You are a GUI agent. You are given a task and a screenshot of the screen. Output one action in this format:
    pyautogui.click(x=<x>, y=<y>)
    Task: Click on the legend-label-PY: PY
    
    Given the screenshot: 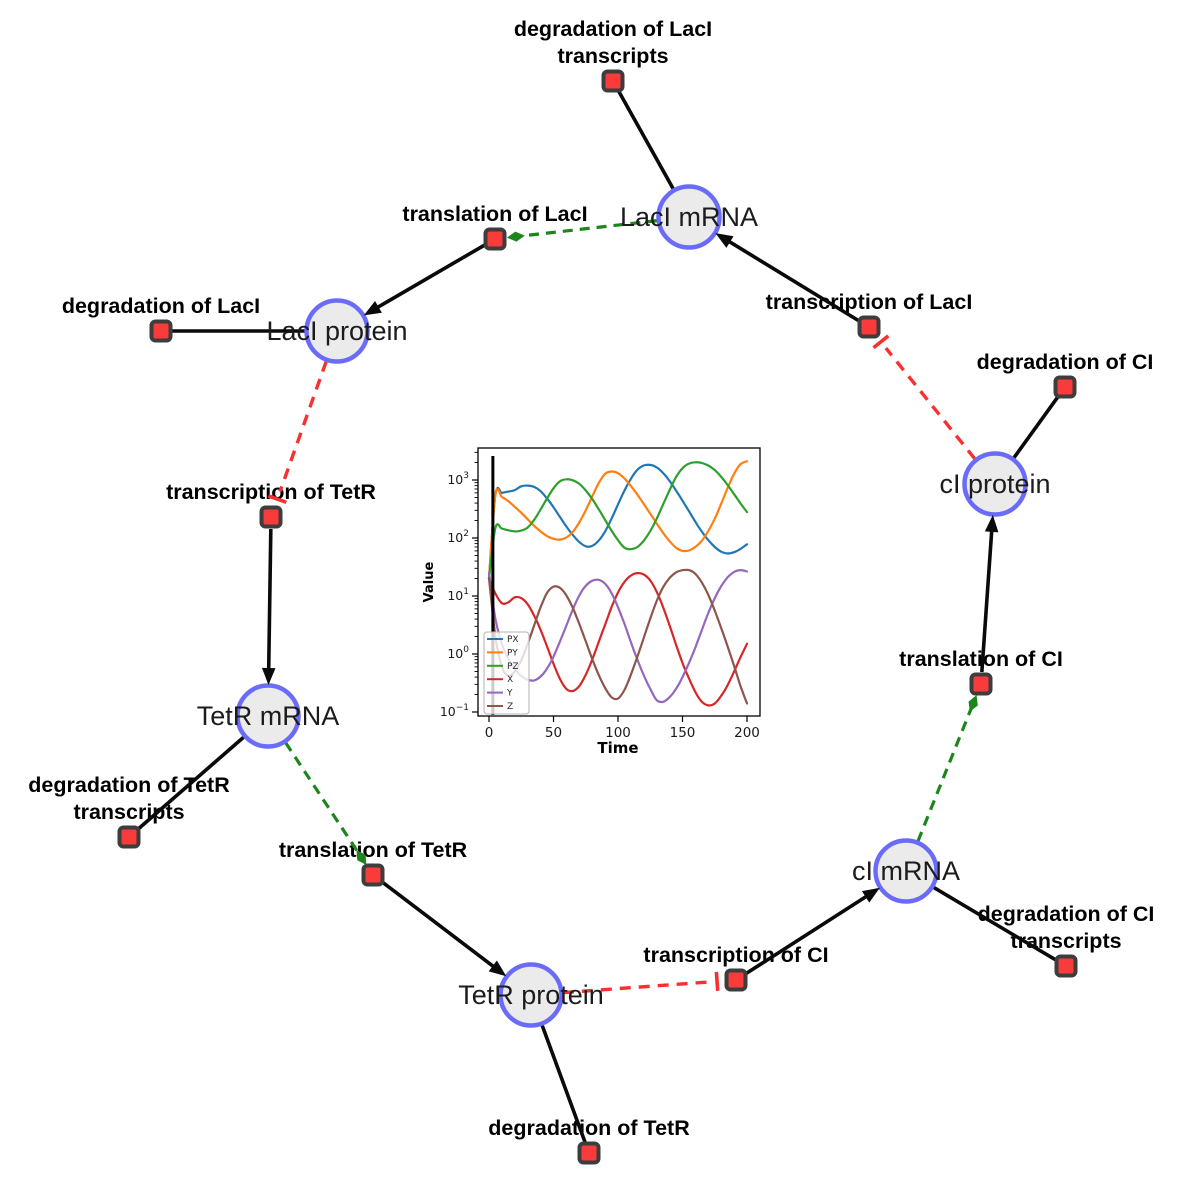 What is the action you would take?
    pyautogui.click(x=512, y=653)
    